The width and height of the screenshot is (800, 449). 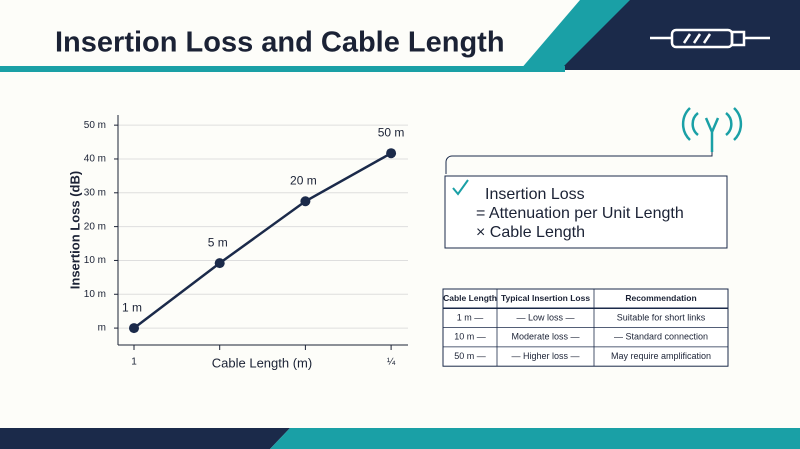 I want to click on y-tick-label: 40 m, so click(x=95, y=159).